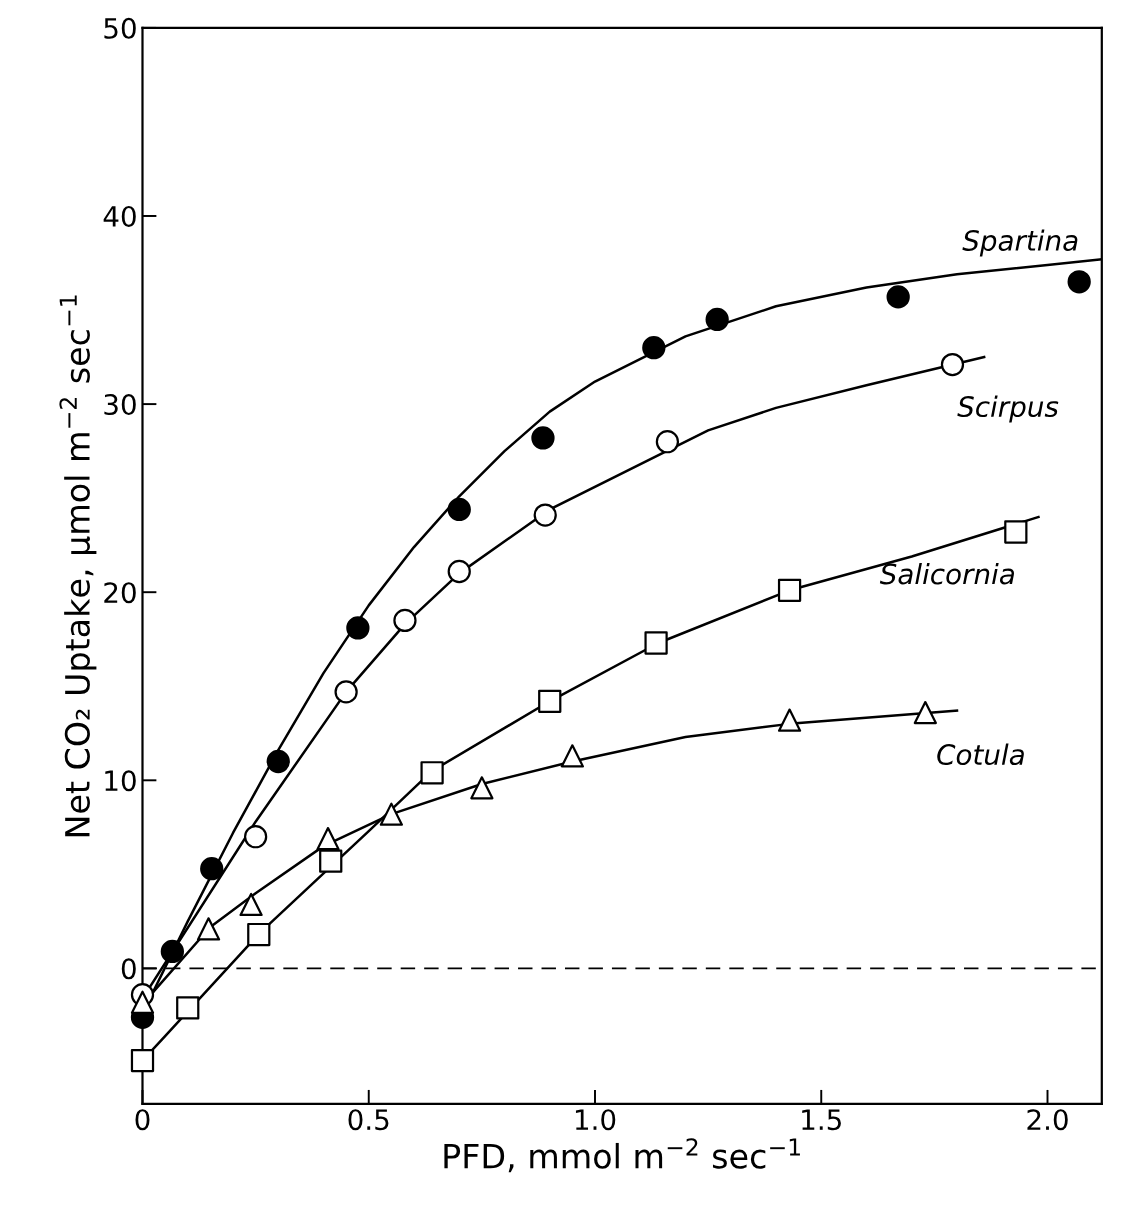 The height and width of the screenshot is (1213, 1122). What do you see at coordinates (120, 593) in the screenshot?
I see `y-tick-label: 20` at bounding box center [120, 593].